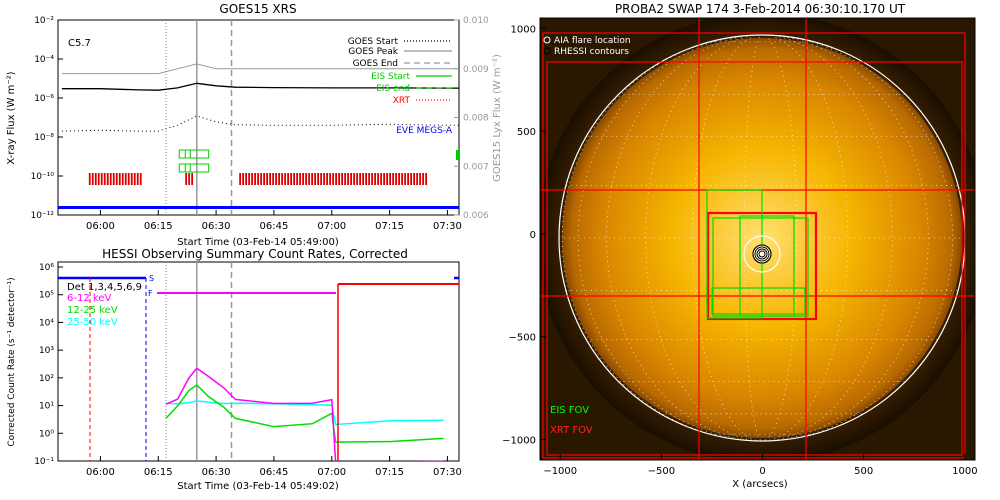 Image resolution: width=1000 pixels, height=500 pixels. I want to click on rhessi-legend-icon, so click(547, 51).